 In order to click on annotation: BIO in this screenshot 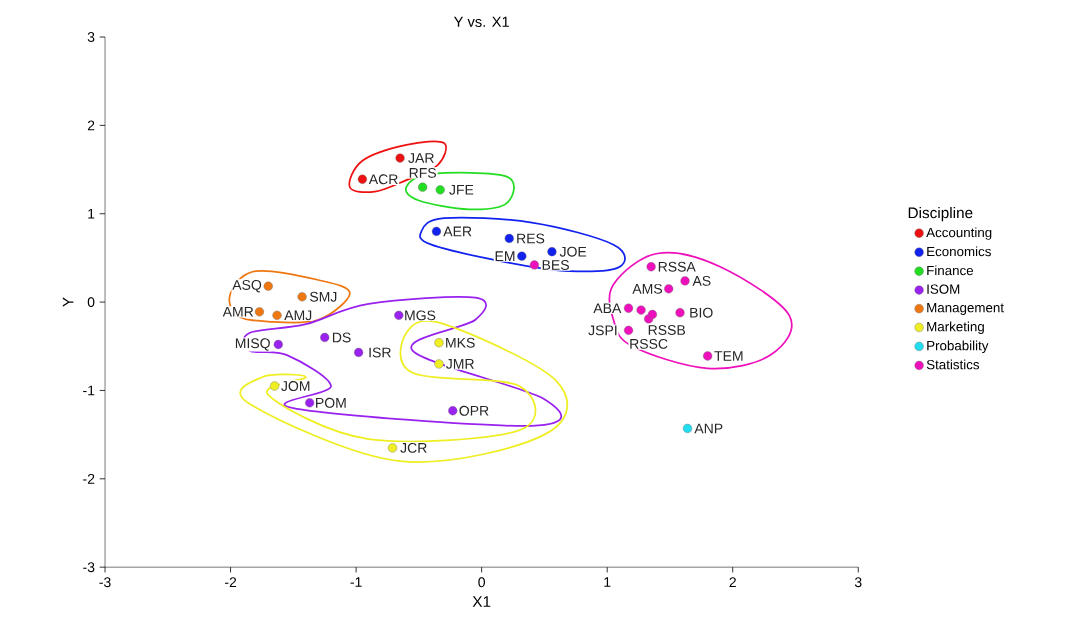, I will do `click(701, 312)`.